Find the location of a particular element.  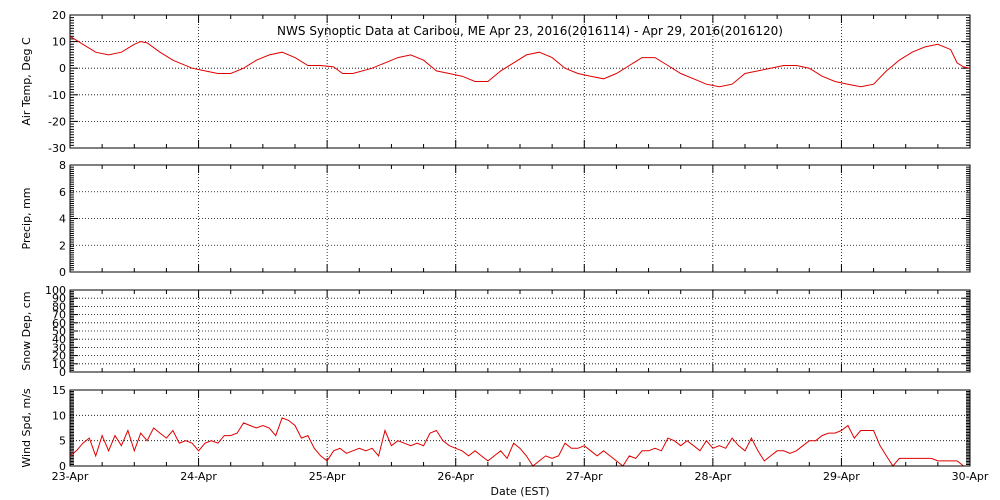

x-tick-label: 25-Apr is located at coordinates (327, 476).